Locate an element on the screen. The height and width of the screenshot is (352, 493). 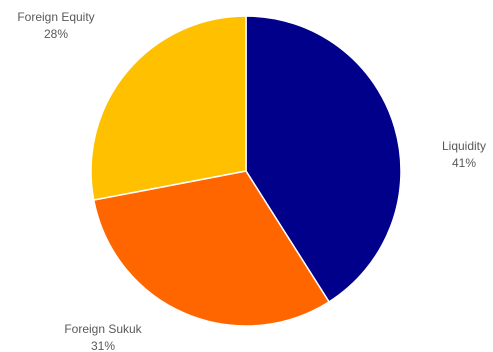
slice-category-label: Foreign Sukuk is located at coordinates (103, 329).